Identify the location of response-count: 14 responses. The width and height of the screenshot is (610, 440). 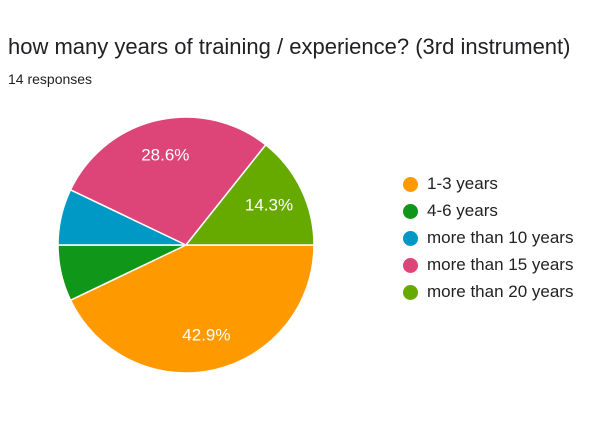
(50, 79).